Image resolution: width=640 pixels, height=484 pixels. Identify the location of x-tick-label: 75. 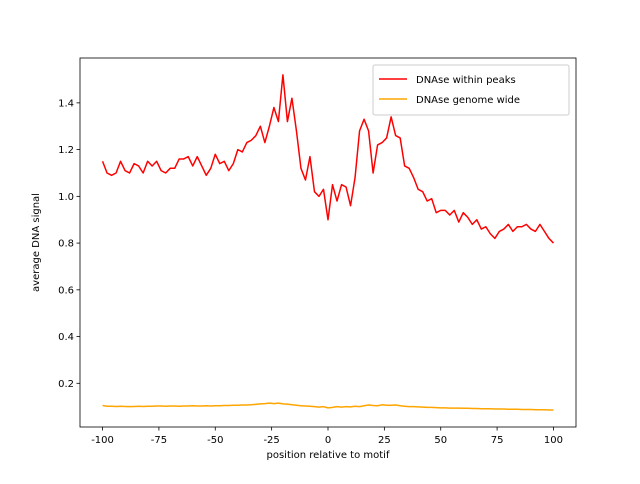
(497, 440).